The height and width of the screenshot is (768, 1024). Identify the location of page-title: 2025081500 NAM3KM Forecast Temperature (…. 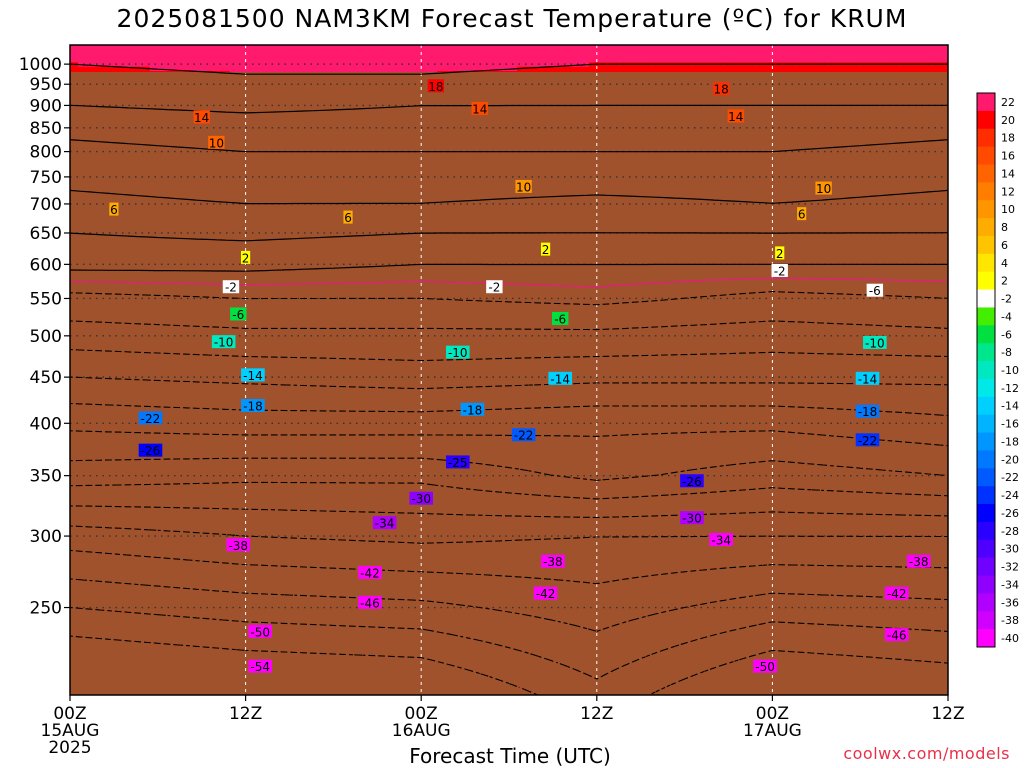
(512, 18).